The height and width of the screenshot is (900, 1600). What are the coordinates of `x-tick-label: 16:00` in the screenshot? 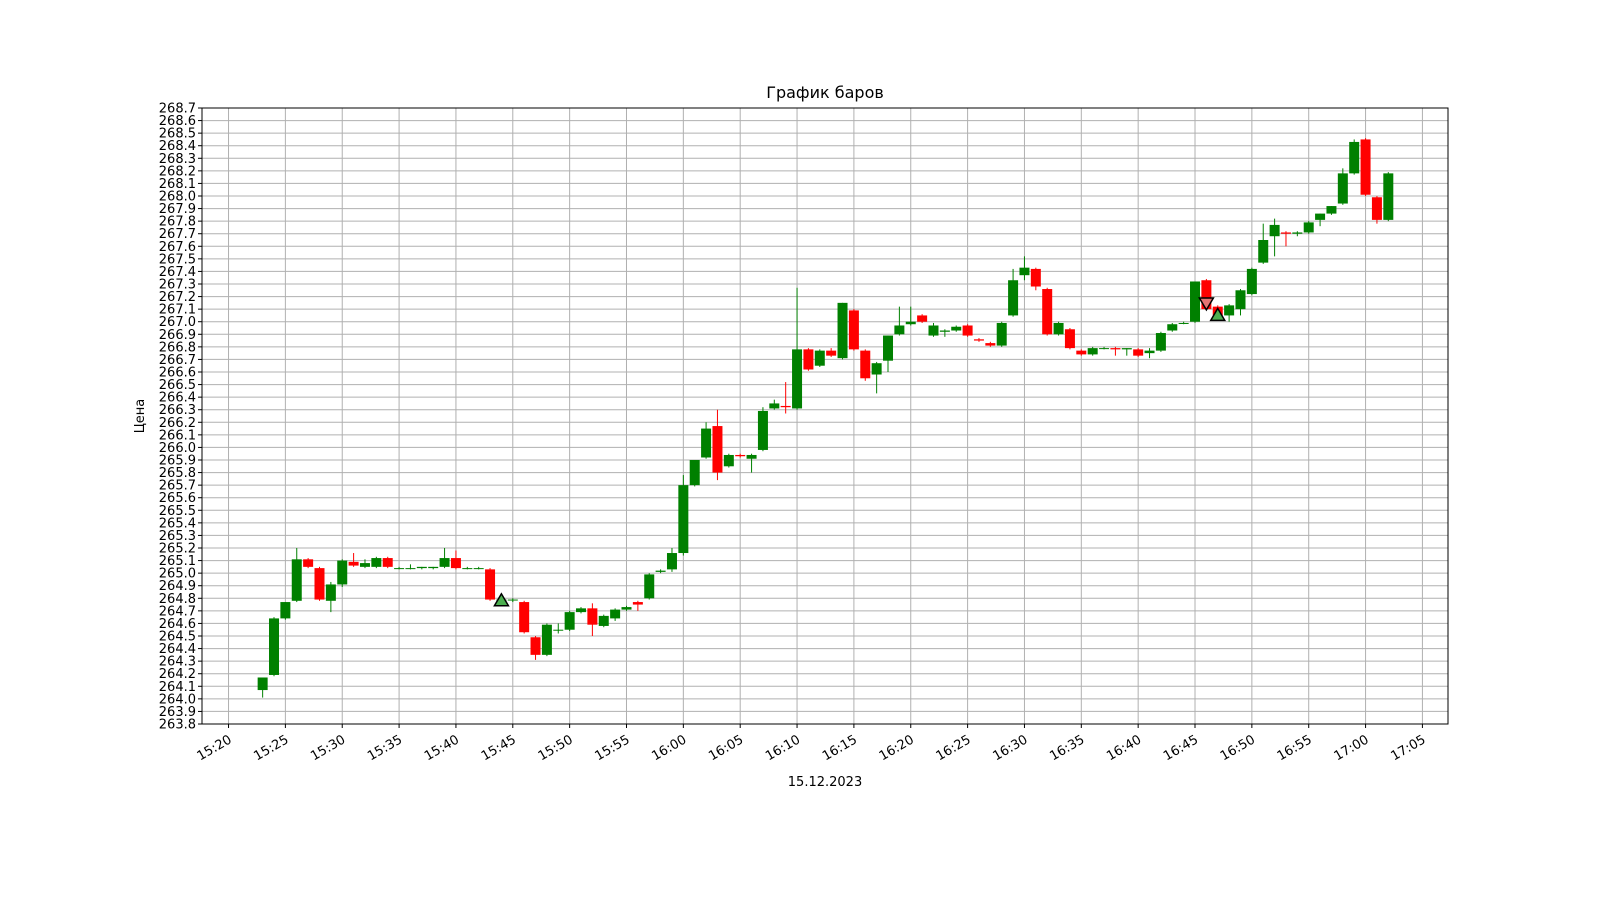 It's located at (669, 748).